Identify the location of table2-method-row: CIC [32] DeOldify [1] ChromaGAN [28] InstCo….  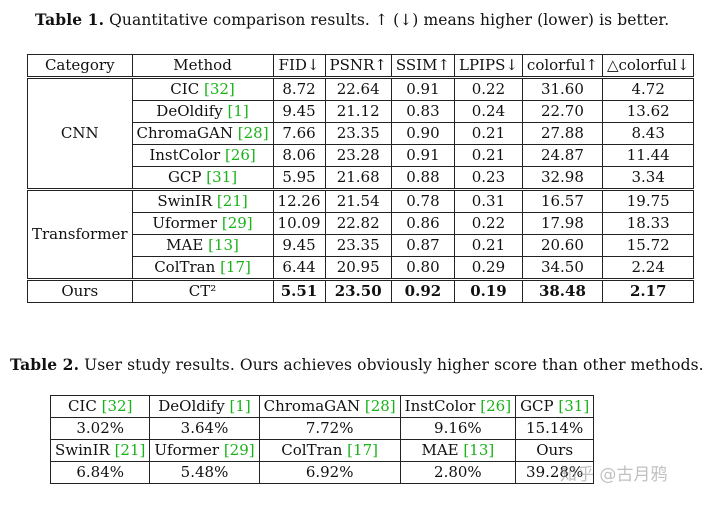
(322, 406).